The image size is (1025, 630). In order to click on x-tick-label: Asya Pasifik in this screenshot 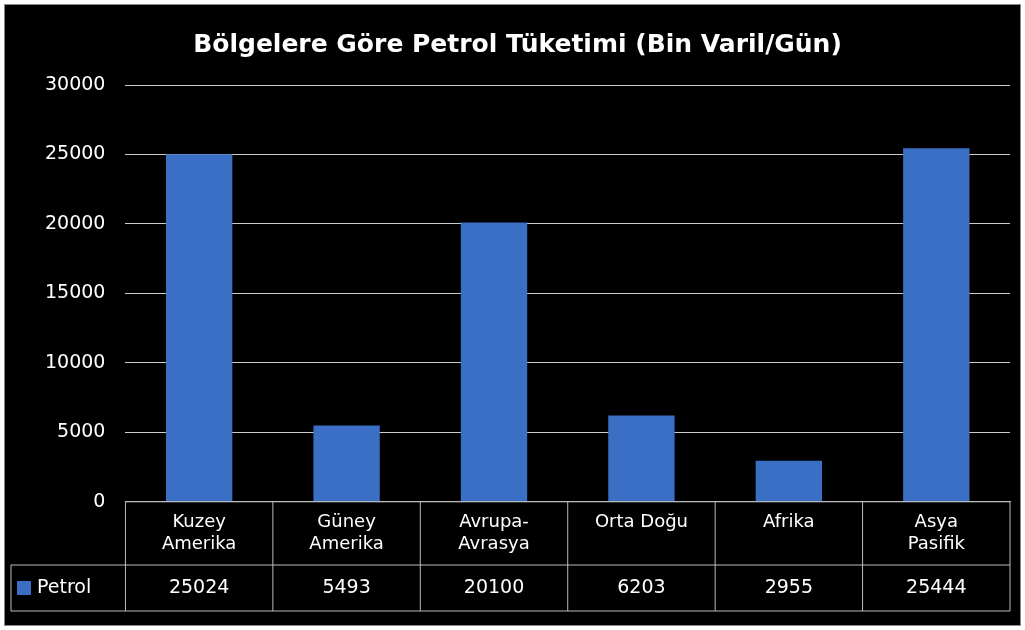, I will do `click(936, 531)`.